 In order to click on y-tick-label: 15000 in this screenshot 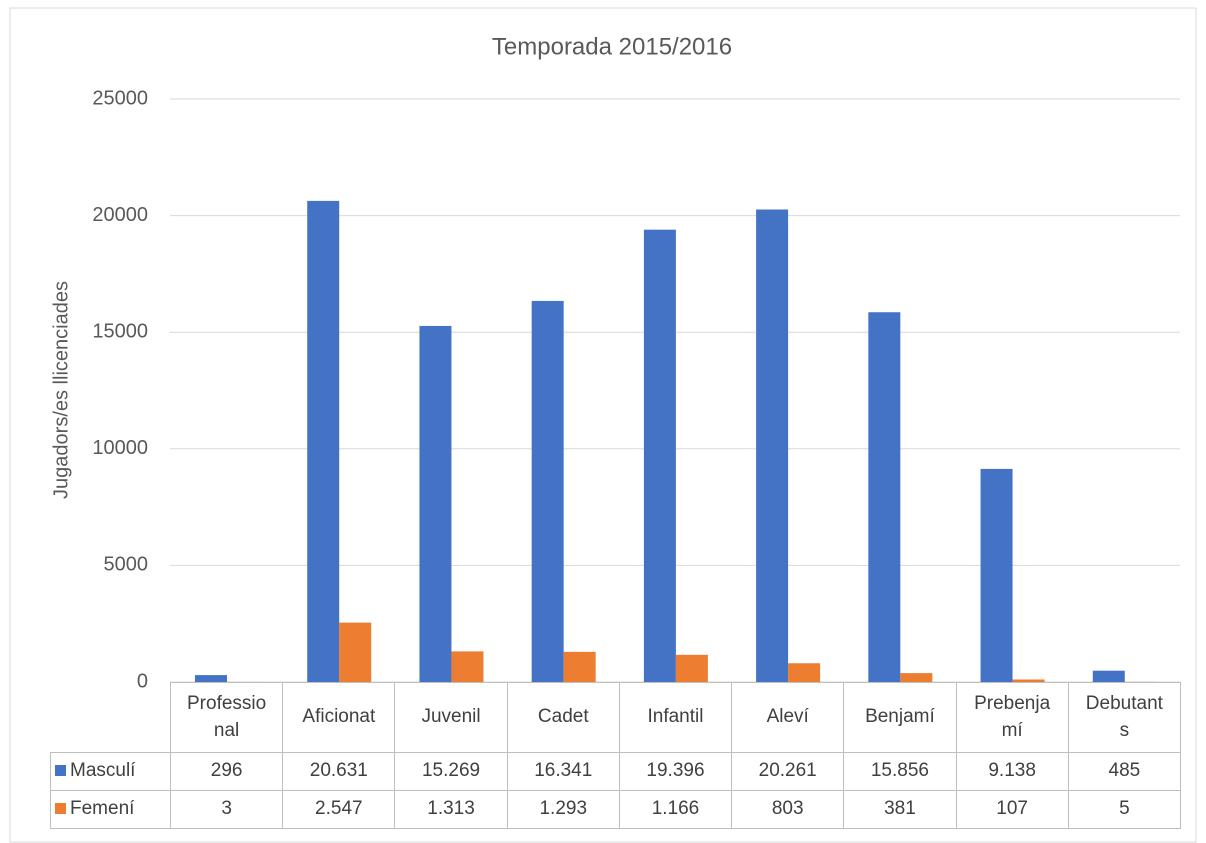, I will do `click(120, 331)`.